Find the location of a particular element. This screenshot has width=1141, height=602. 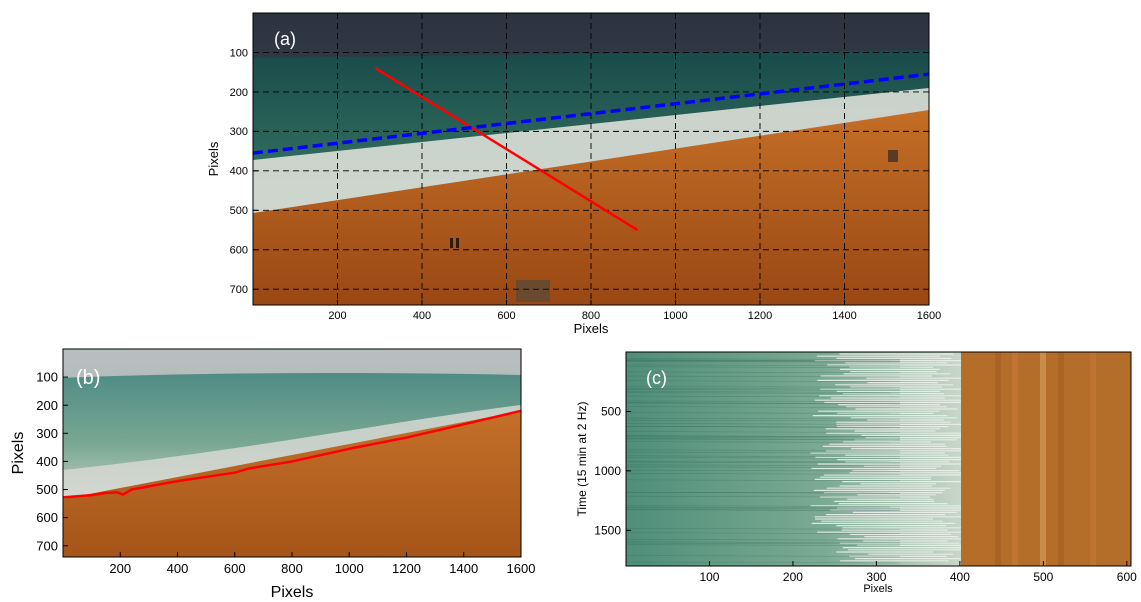

panel-a-xtick-label: 200 is located at coordinates (337, 316).